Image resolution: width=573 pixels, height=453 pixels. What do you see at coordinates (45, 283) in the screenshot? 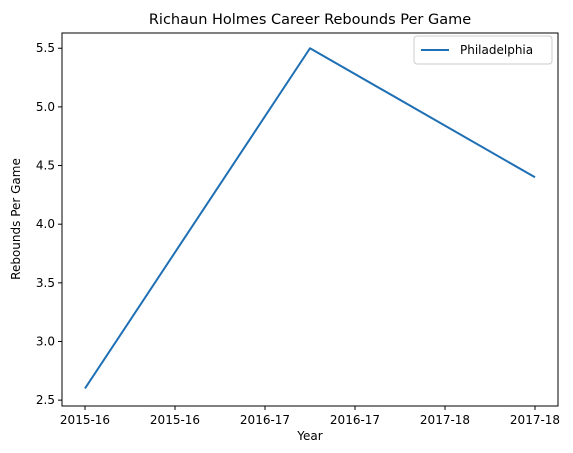
I see `y-tick-label: 3.5` at bounding box center [45, 283].